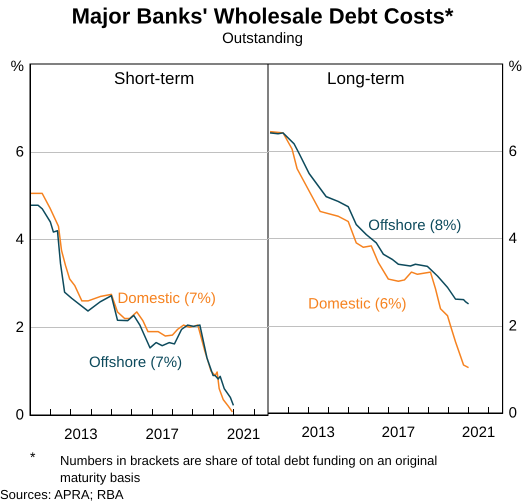  I want to click on chart-title: Major Banks' Wholesale Debt Costs*, so click(263, 16).